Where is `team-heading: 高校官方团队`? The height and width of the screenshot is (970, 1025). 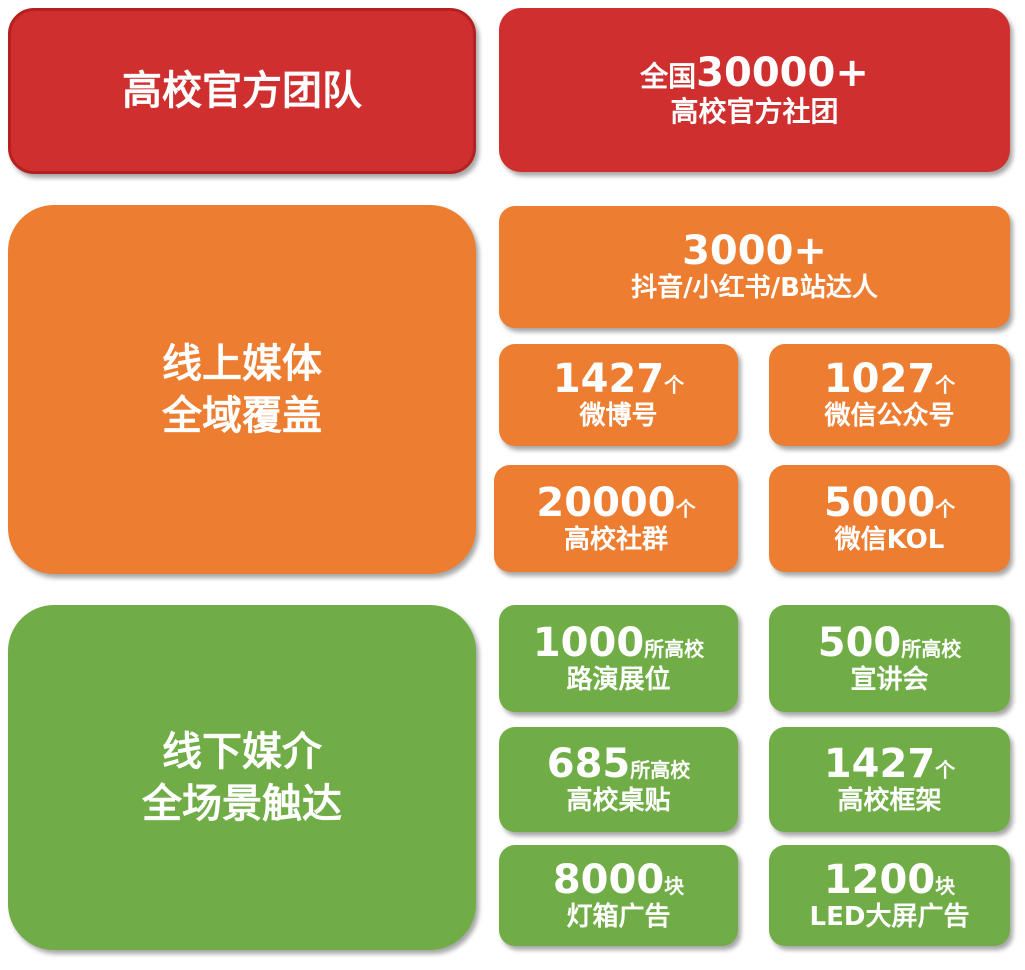 team-heading: 高校官方团队 is located at coordinates (242, 91).